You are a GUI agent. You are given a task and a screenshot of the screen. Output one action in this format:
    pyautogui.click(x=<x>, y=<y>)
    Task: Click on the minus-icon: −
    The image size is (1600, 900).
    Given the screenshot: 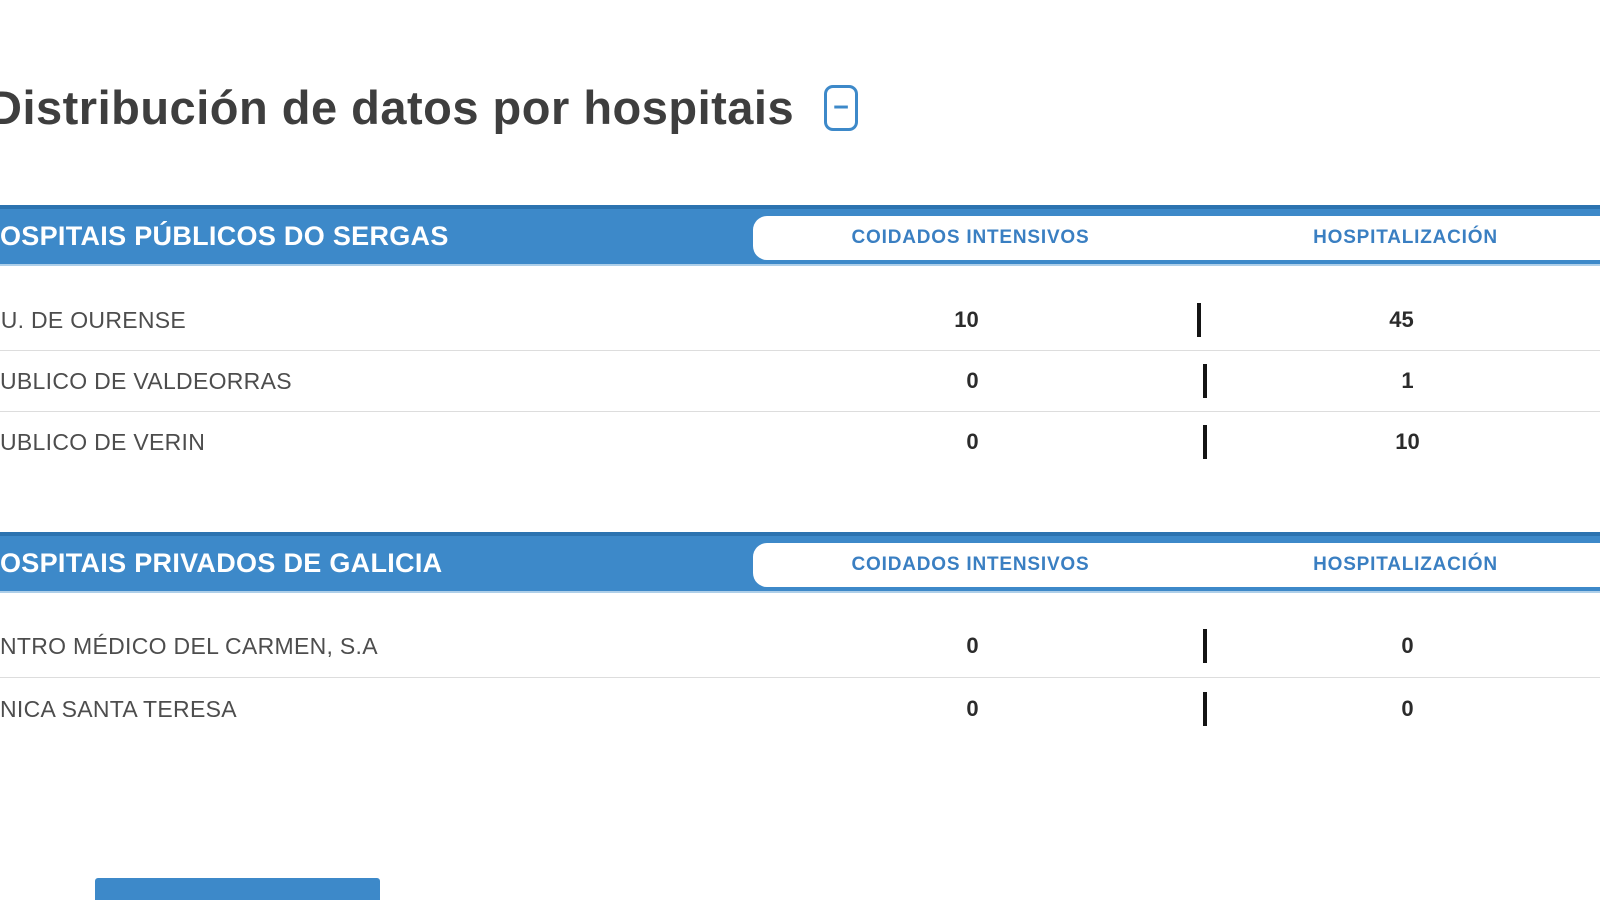 What is the action you would take?
    pyautogui.click(x=841, y=107)
    